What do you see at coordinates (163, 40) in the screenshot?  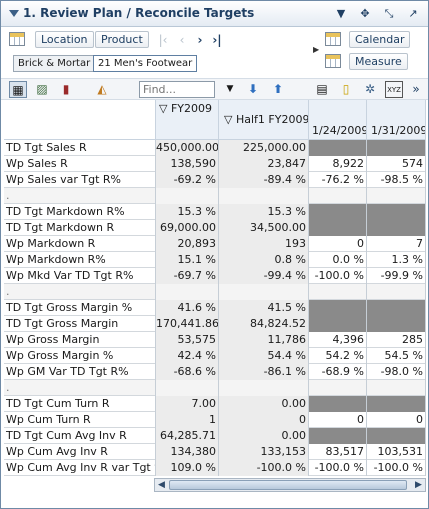 I see `first-page-icon: |‹` at bounding box center [163, 40].